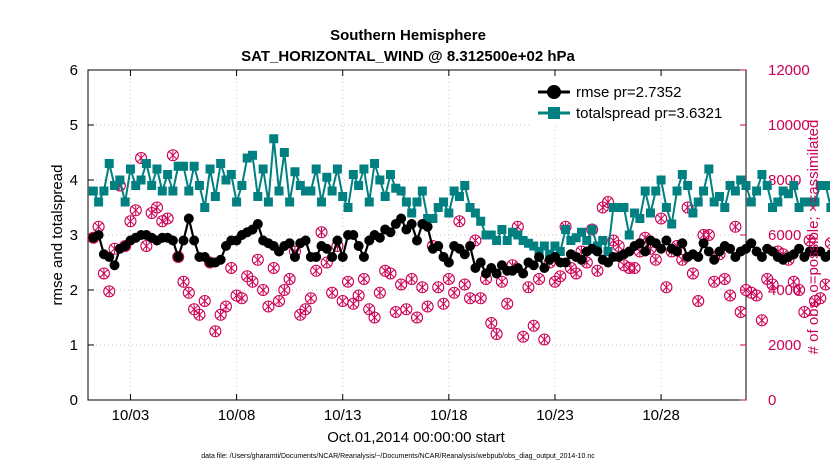 Image resolution: width=830 pixels, height=470 pixels. I want to click on chart-title-line2: SAT_HORIZONTAL_WIND @ 8.312500e+02 hPa, so click(408, 56).